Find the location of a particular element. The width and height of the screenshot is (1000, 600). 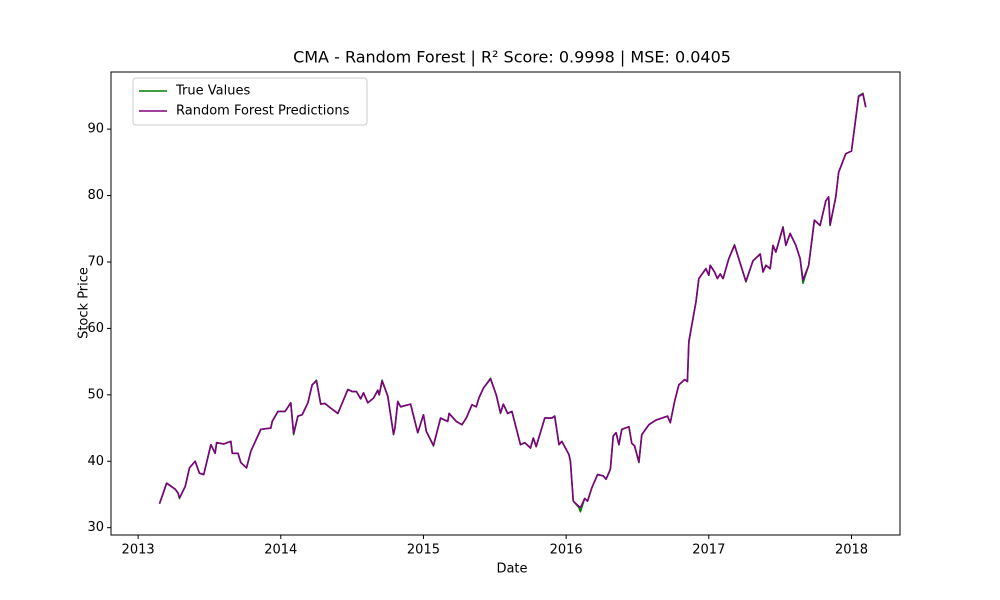

x-tick-label: 2014 is located at coordinates (280, 550).